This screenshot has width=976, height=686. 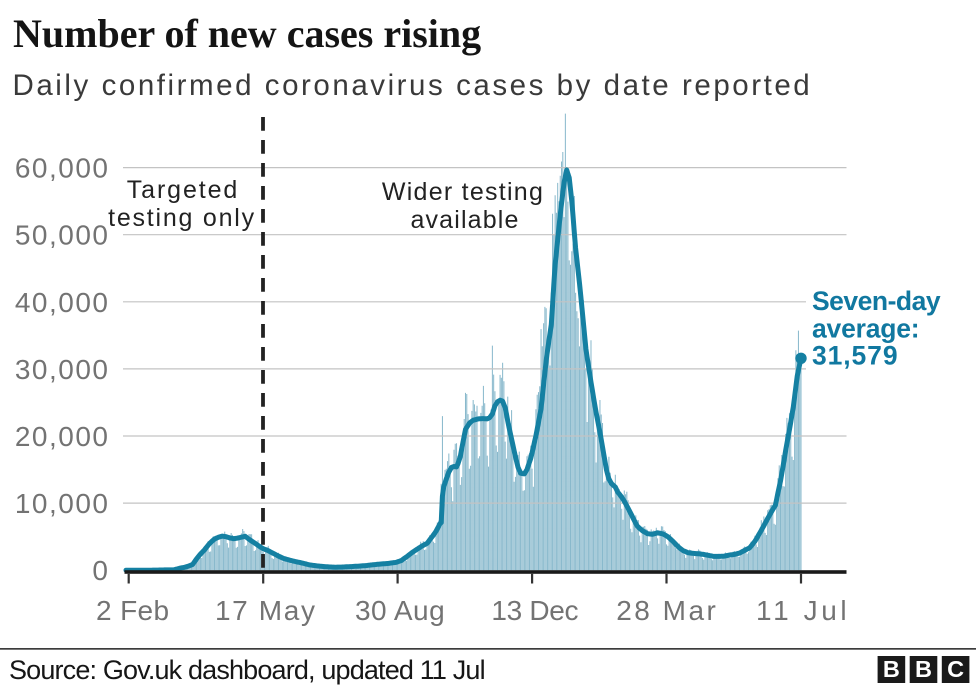 I want to click on svg-text: 30 Aug, so click(x=400, y=610).